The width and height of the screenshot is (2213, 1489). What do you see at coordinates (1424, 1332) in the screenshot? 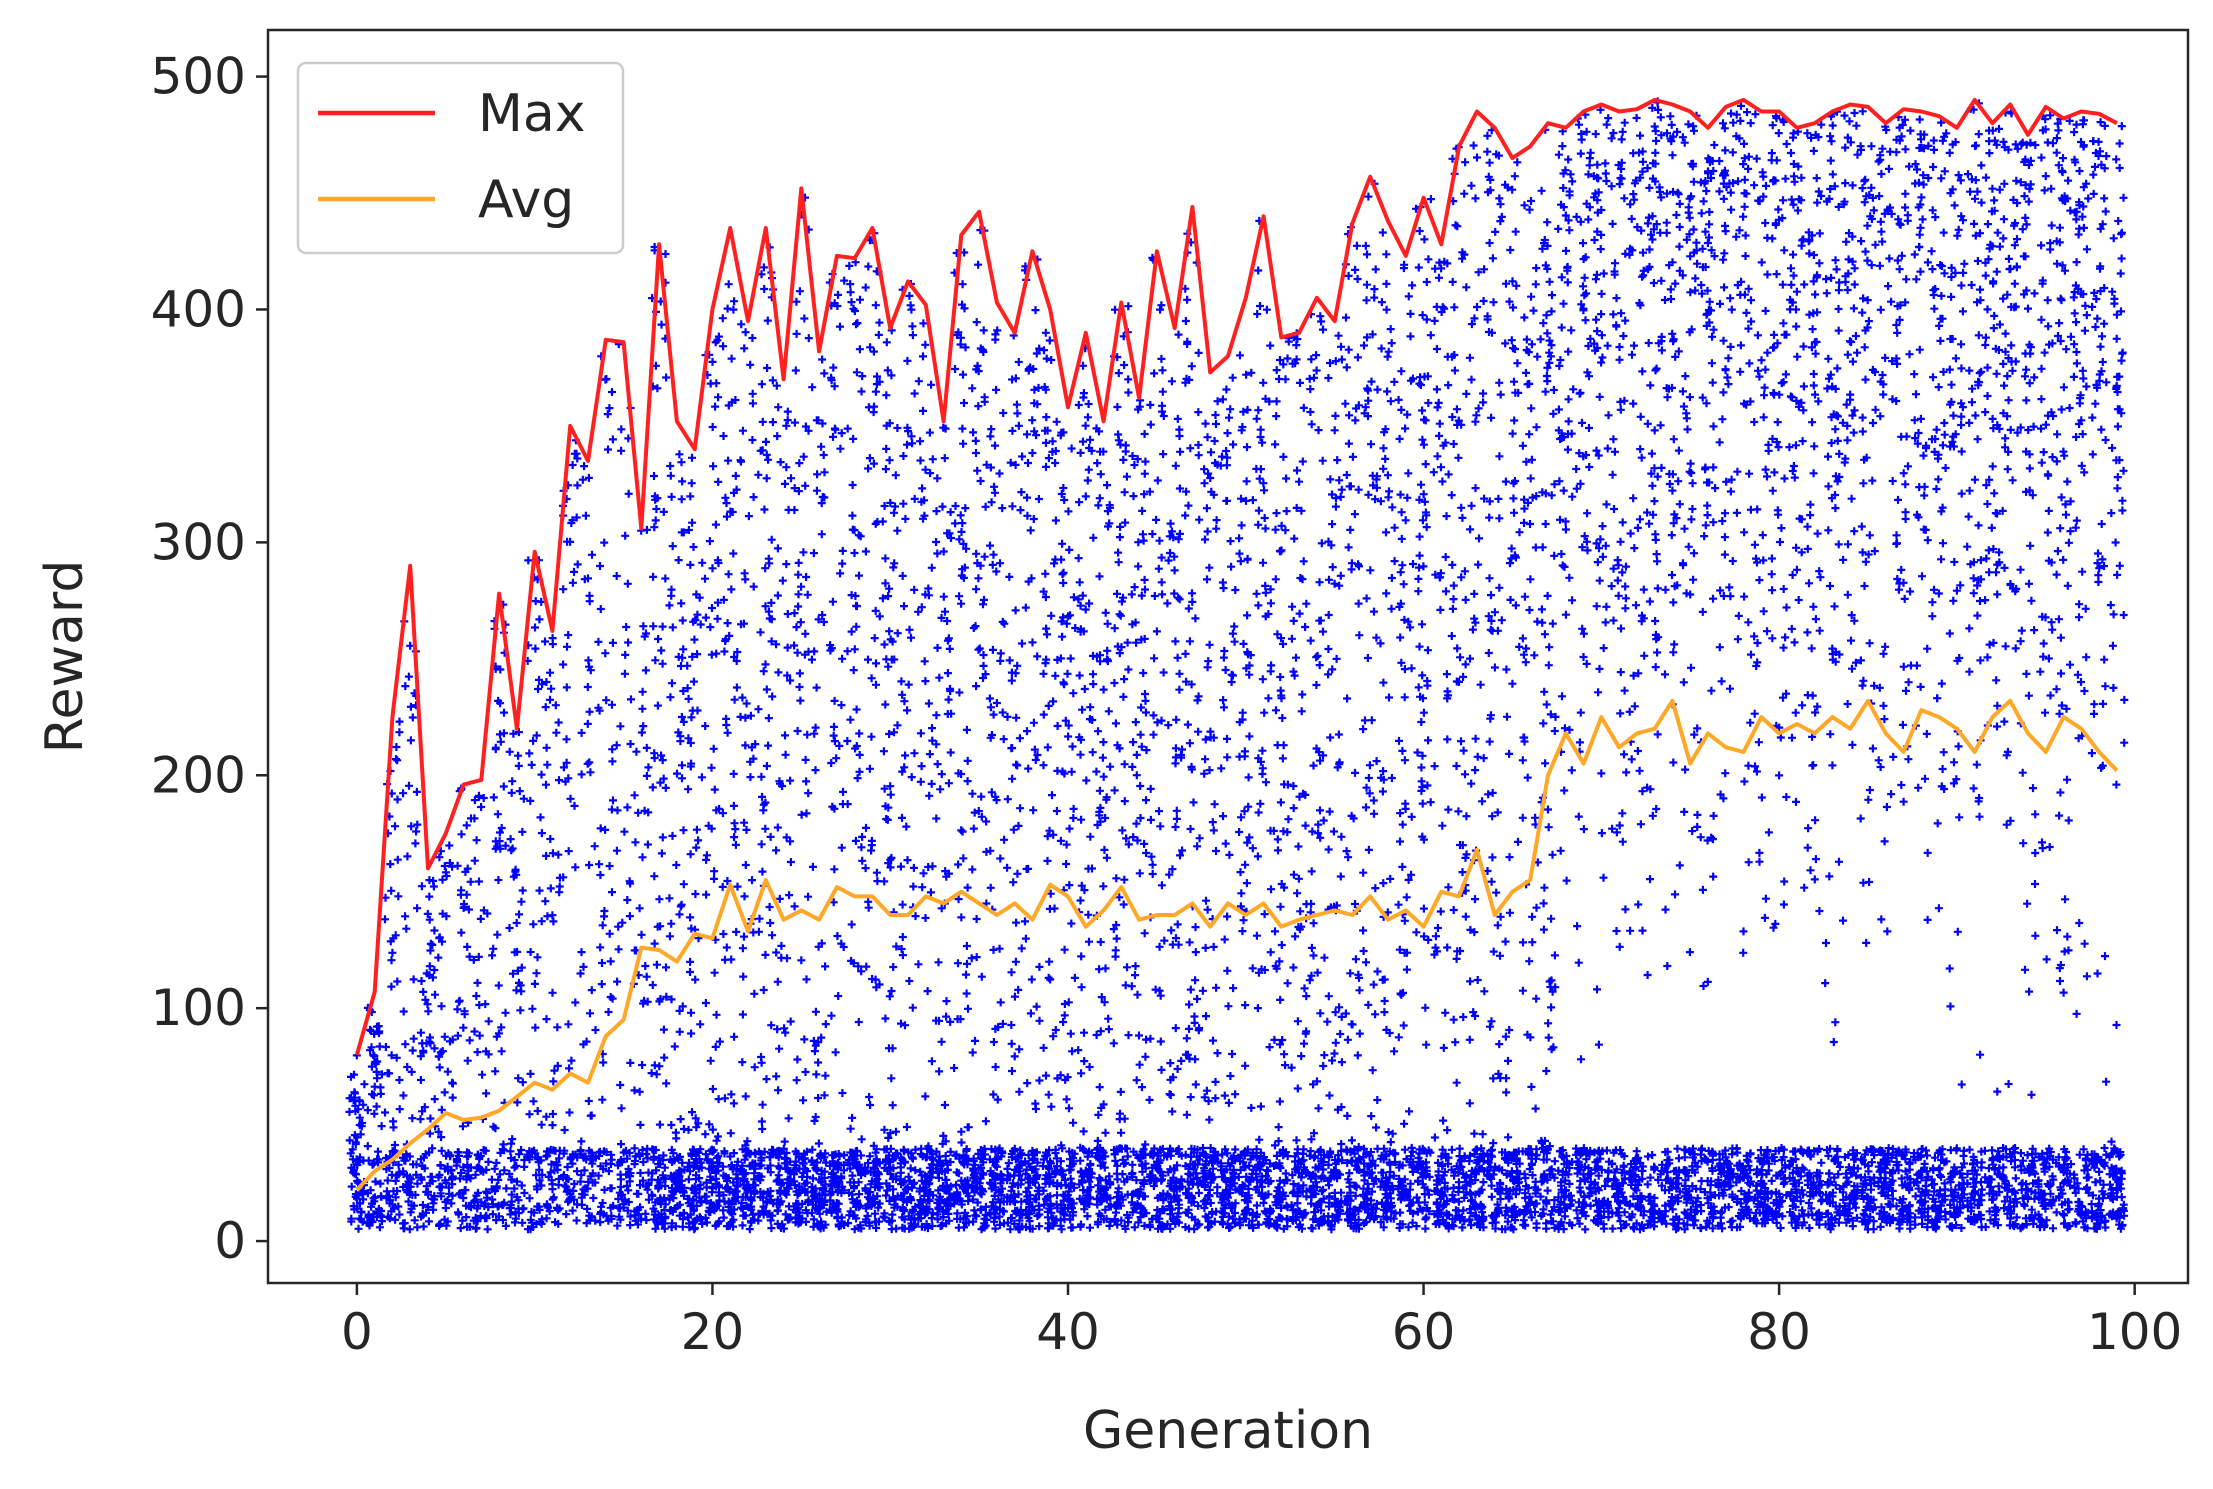
I see `x-tick-label: 60` at bounding box center [1424, 1332].